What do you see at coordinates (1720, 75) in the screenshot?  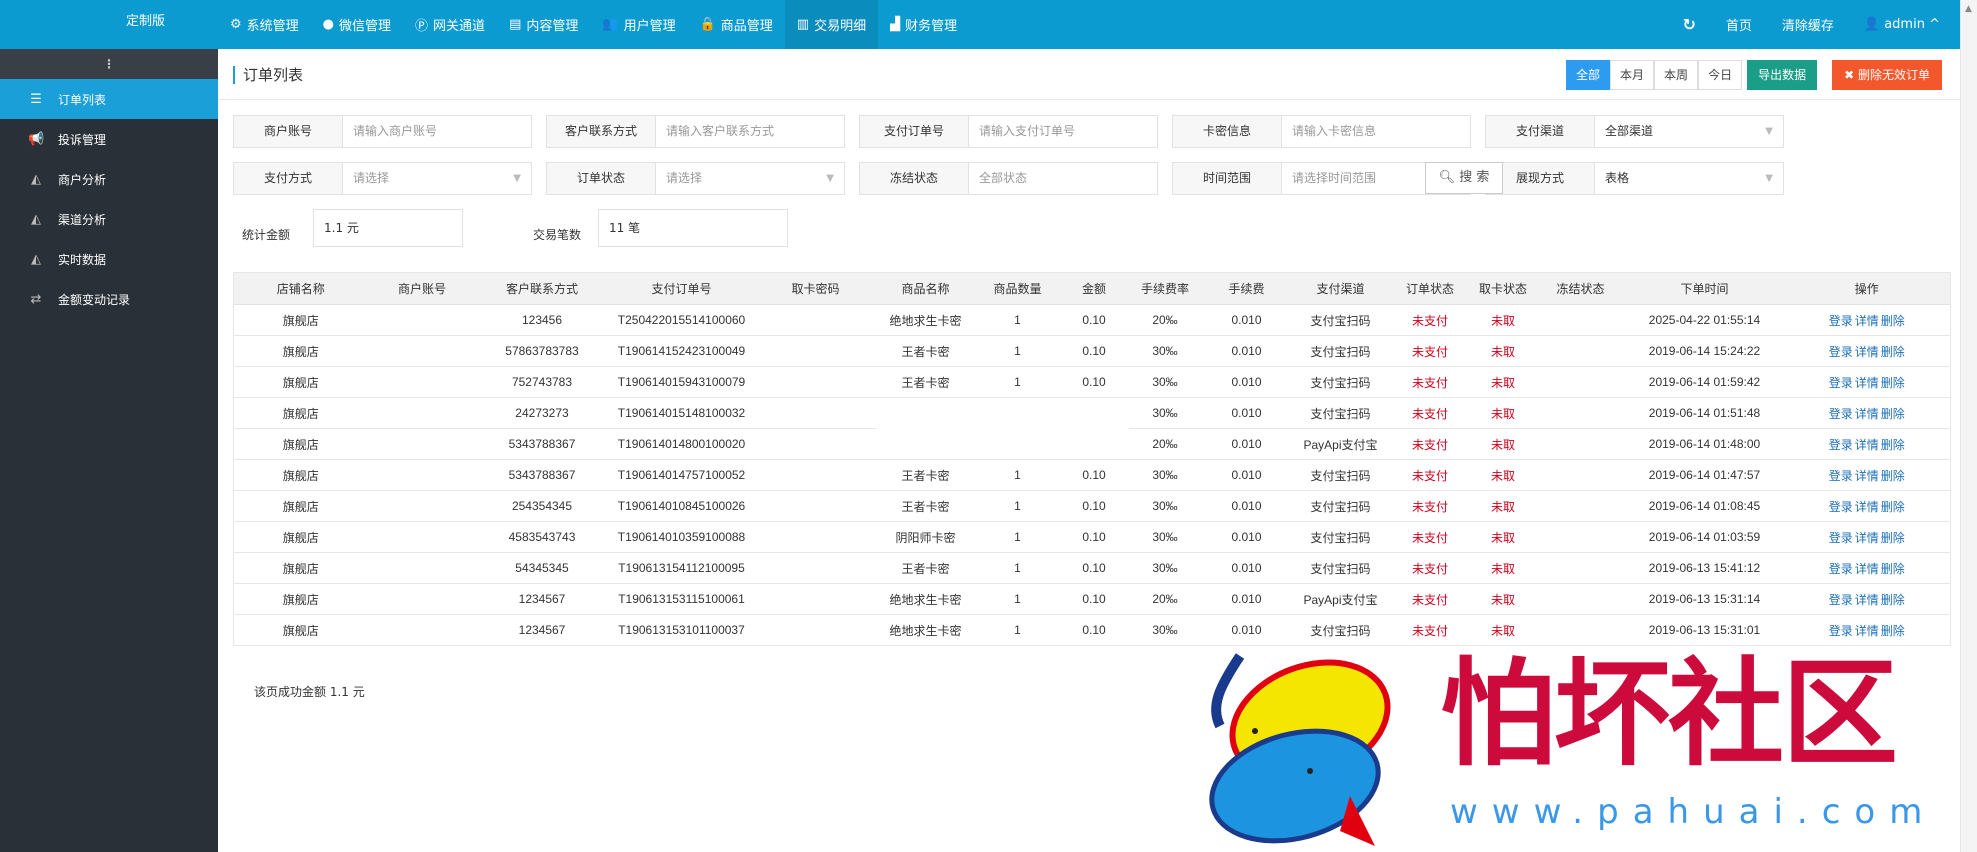 I see `period-tab-3: 今日` at bounding box center [1720, 75].